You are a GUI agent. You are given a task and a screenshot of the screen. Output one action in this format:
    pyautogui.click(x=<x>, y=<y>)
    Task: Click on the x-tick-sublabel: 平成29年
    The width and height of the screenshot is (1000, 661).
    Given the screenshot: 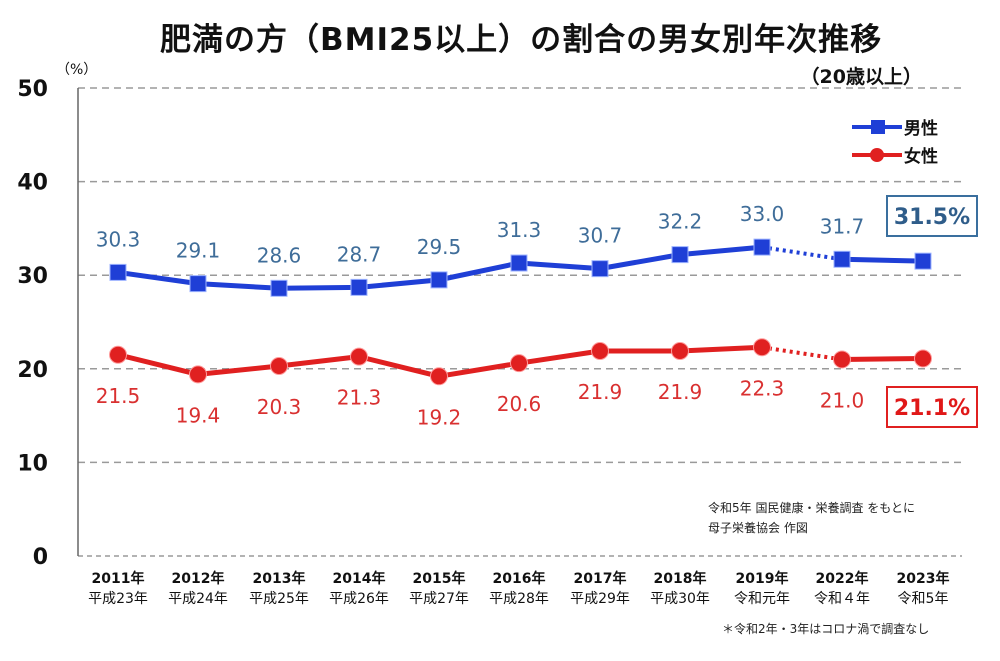 What is the action you would take?
    pyautogui.click(x=600, y=599)
    